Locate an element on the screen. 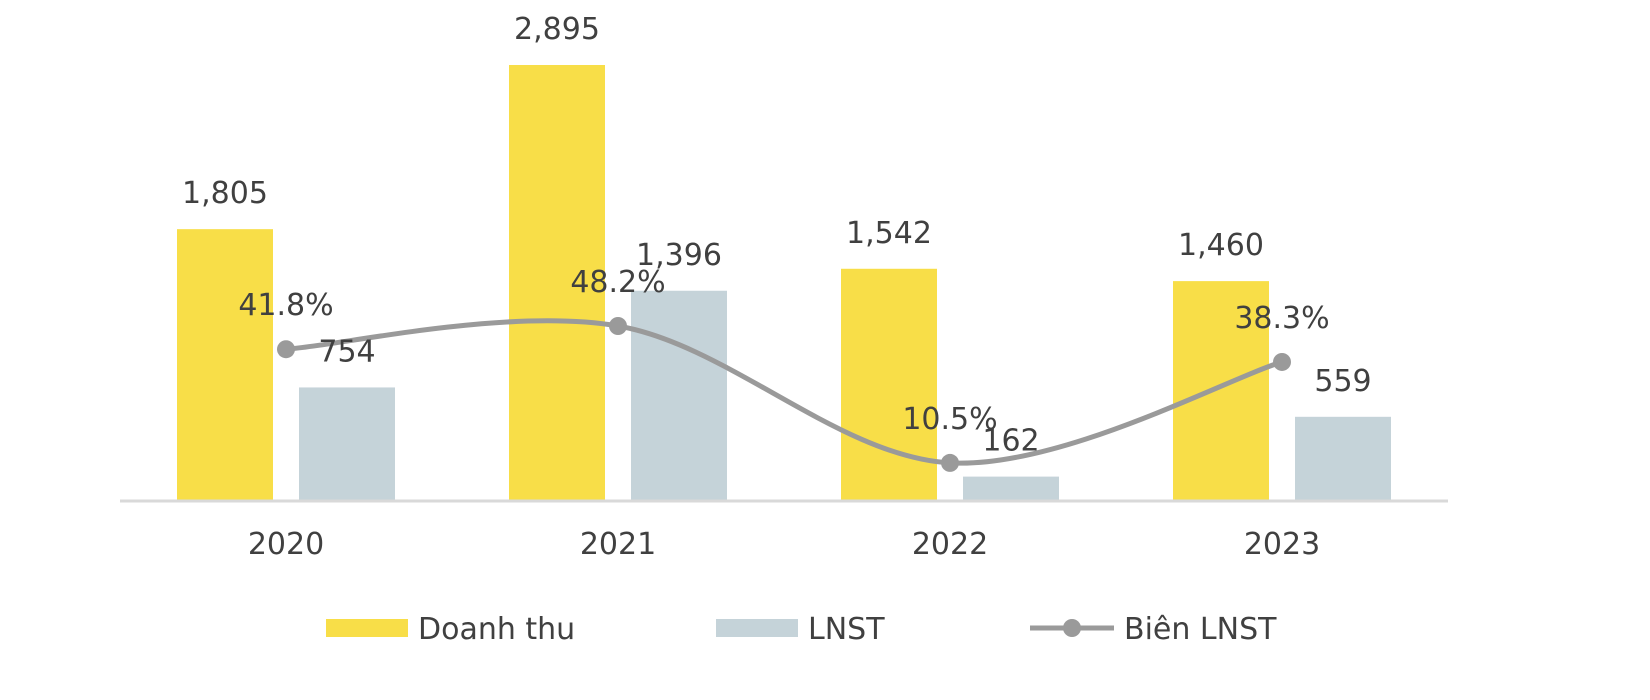  data-label-lnst-2023: 559 is located at coordinates (1342, 381).